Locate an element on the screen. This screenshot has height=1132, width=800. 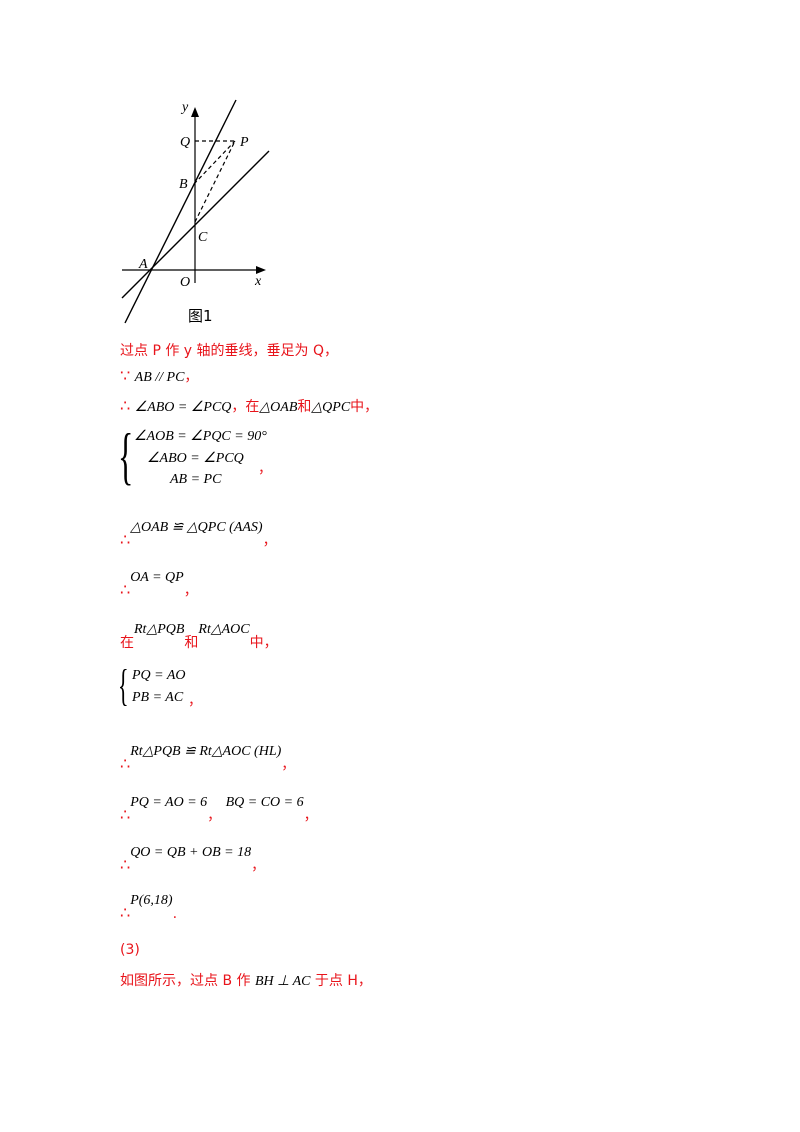
text-line-11: ∴QO = QB + OB = 18， is located at coordinates (193, 860).